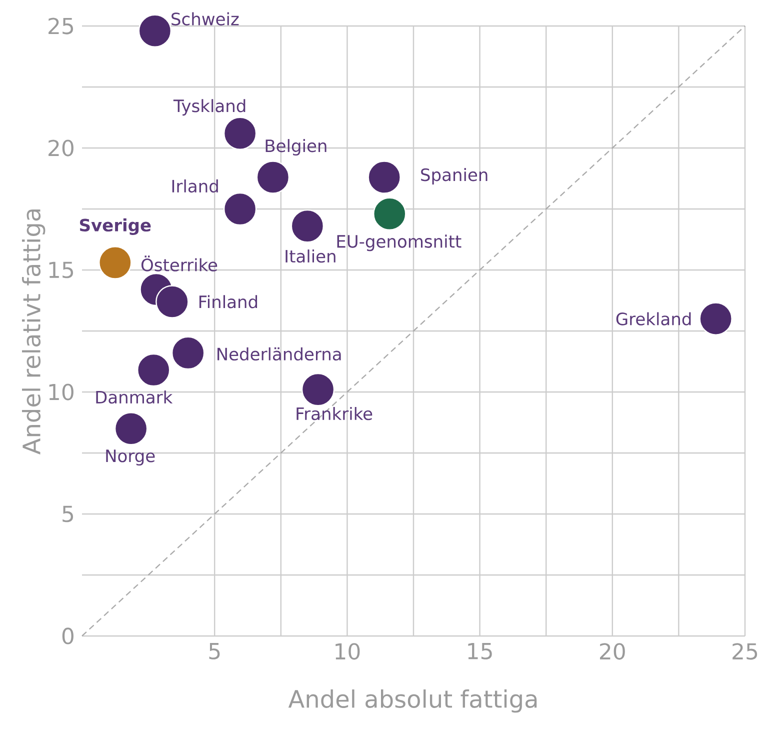  What do you see at coordinates (205, 19) in the screenshot?
I see `annotation: Schweiz` at bounding box center [205, 19].